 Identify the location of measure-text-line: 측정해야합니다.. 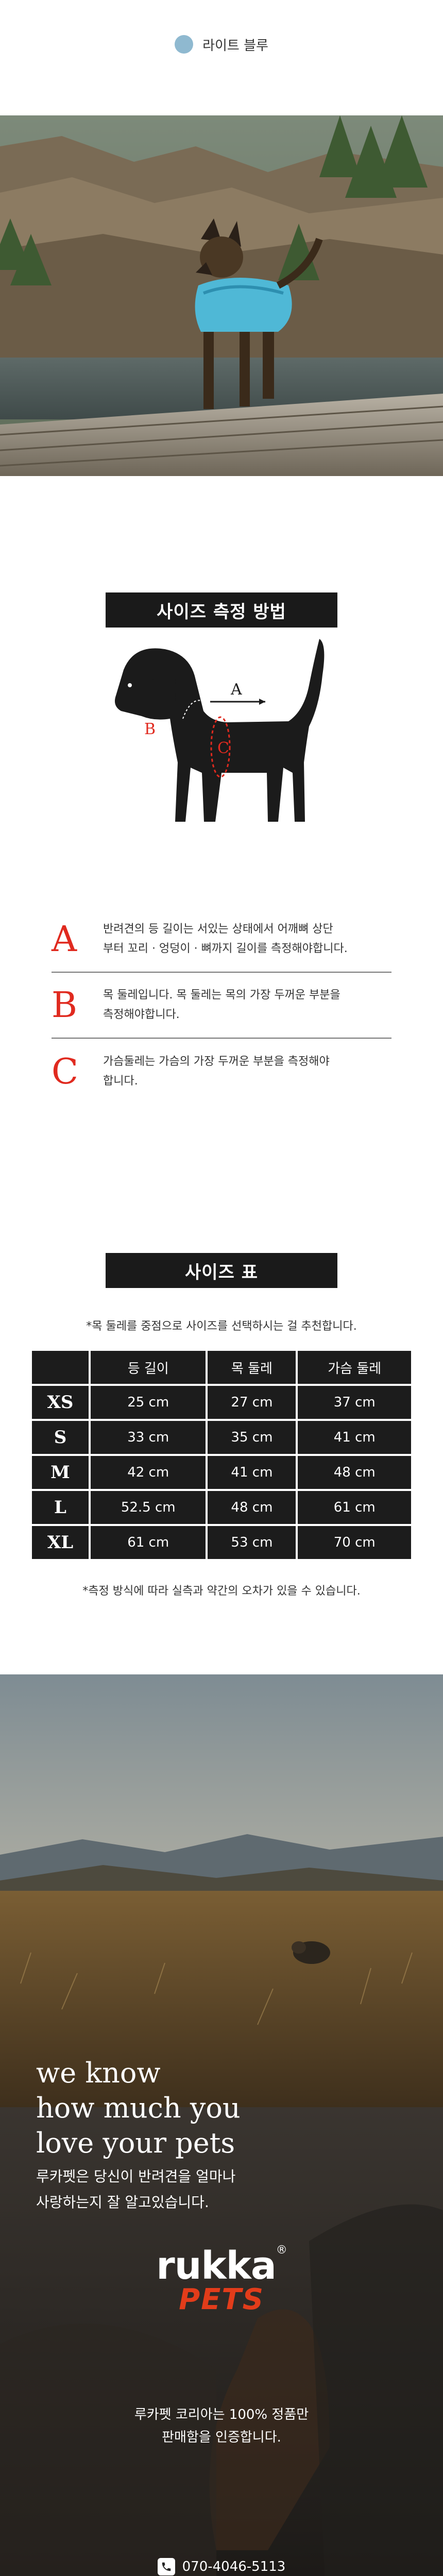
(141, 1014).